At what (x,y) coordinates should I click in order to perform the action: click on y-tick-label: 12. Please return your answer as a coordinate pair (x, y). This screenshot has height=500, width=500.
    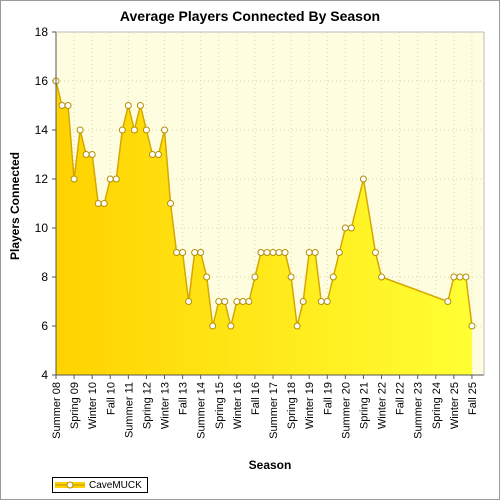
    Looking at the image, I should click on (42, 179).